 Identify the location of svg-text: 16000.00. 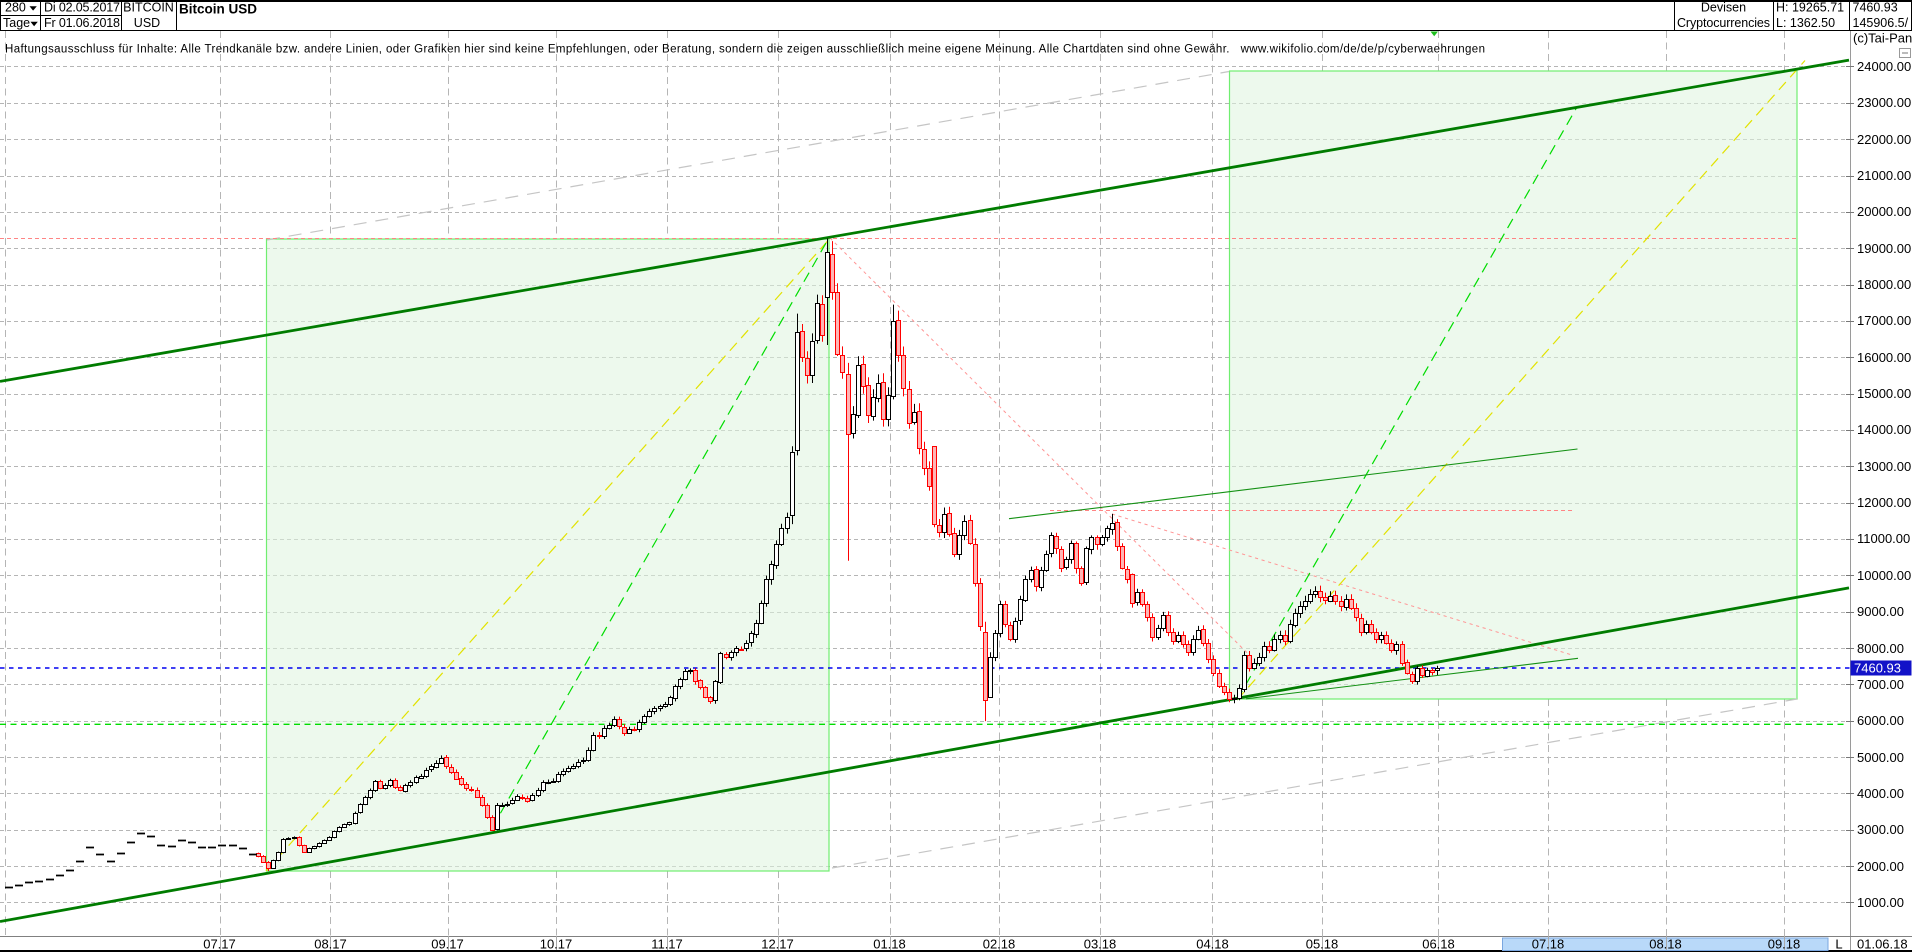
(1884, 357).